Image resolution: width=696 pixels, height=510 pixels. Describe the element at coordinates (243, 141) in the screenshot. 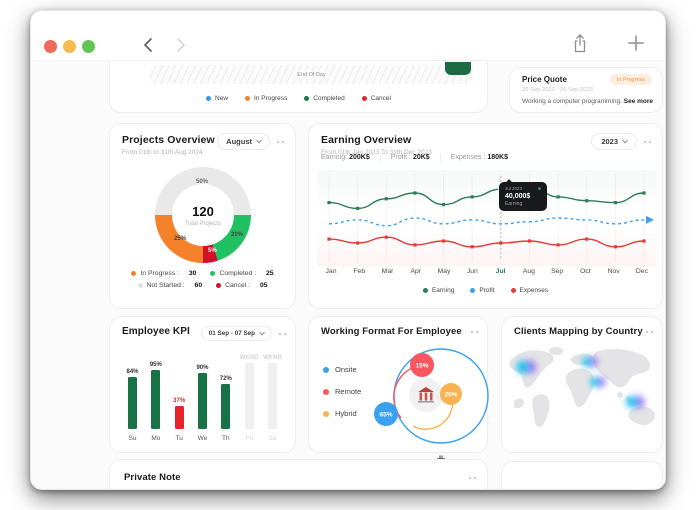

I see `month-filter-dropdown: August` at that location.